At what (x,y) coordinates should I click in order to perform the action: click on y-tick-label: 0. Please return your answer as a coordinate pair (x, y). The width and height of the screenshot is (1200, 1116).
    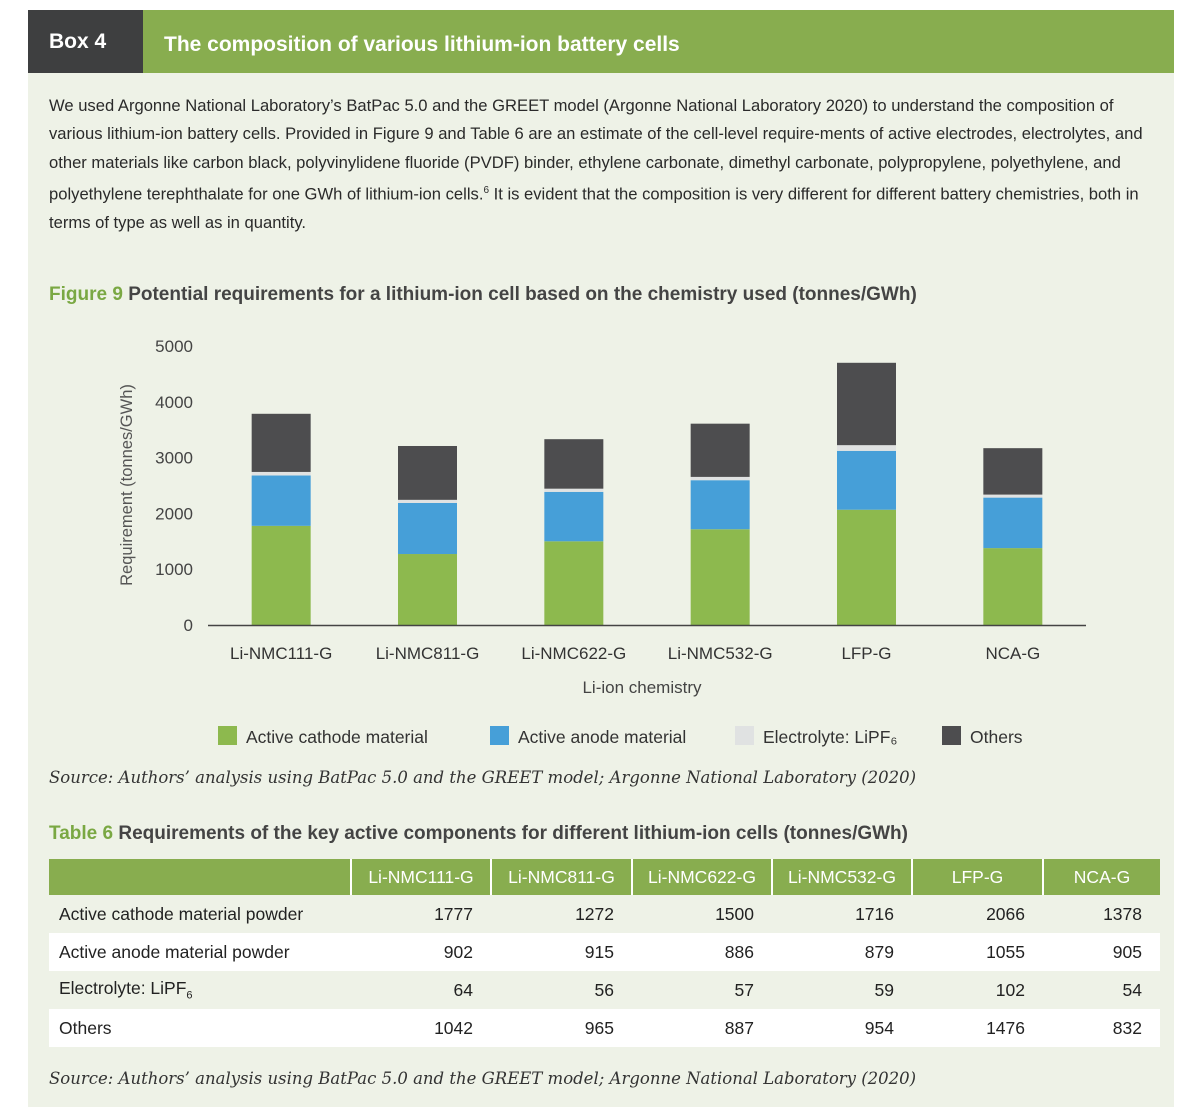
    Looking at the image, I should click on (188, 625).